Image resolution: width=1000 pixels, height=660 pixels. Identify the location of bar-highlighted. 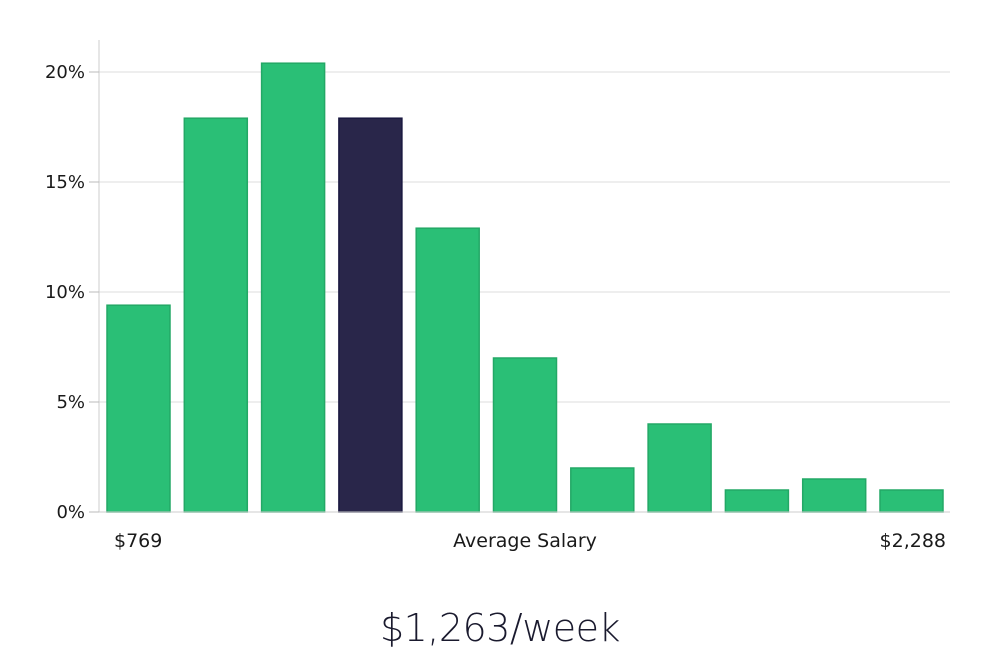
(370, 315).